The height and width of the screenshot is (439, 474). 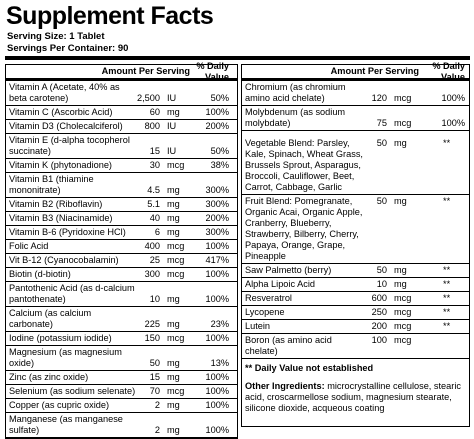 What do you see at coordinates (355, 313) in the screenshot?
I see `nutrient-row: Lycopene 250 mcg **` at bounding box center [355, 313].